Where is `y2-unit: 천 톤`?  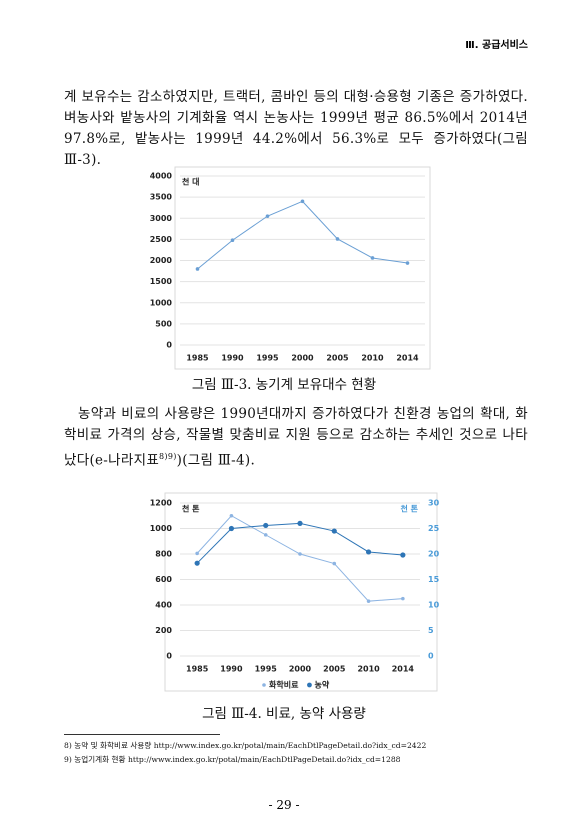 y2-unit: 천 톤 is located at coordinates (409, 509).